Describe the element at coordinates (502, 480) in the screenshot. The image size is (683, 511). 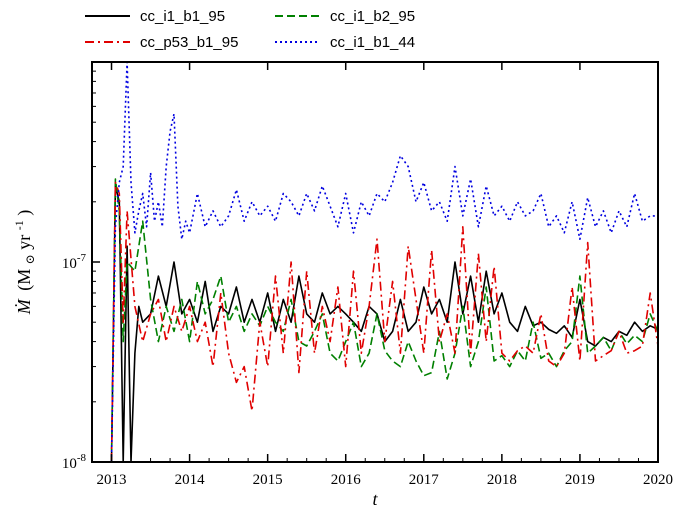
I see `x-tick-label: 2018` at that location.